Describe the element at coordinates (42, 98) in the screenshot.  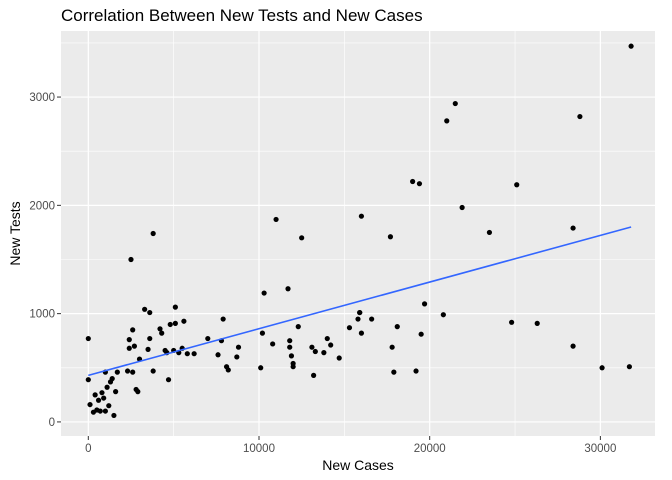
I see `y-tick-label: 3000` at that location.